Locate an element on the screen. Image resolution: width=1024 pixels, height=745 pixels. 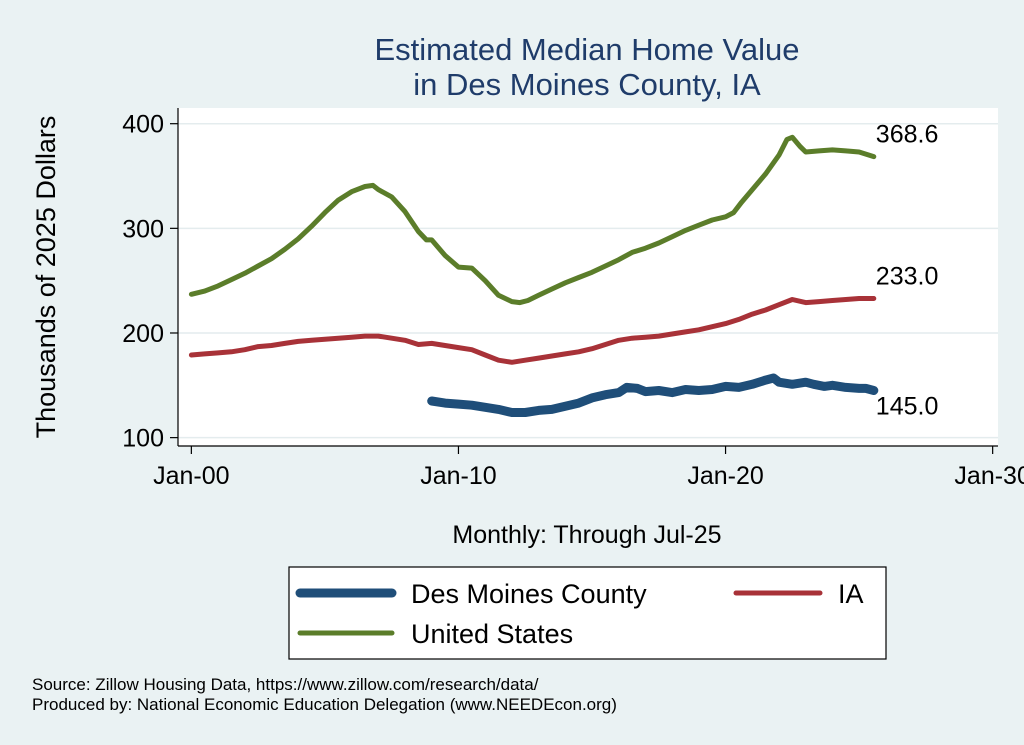
end-label-des-moines-county: 145.0 is located at coordinates (907, 407).